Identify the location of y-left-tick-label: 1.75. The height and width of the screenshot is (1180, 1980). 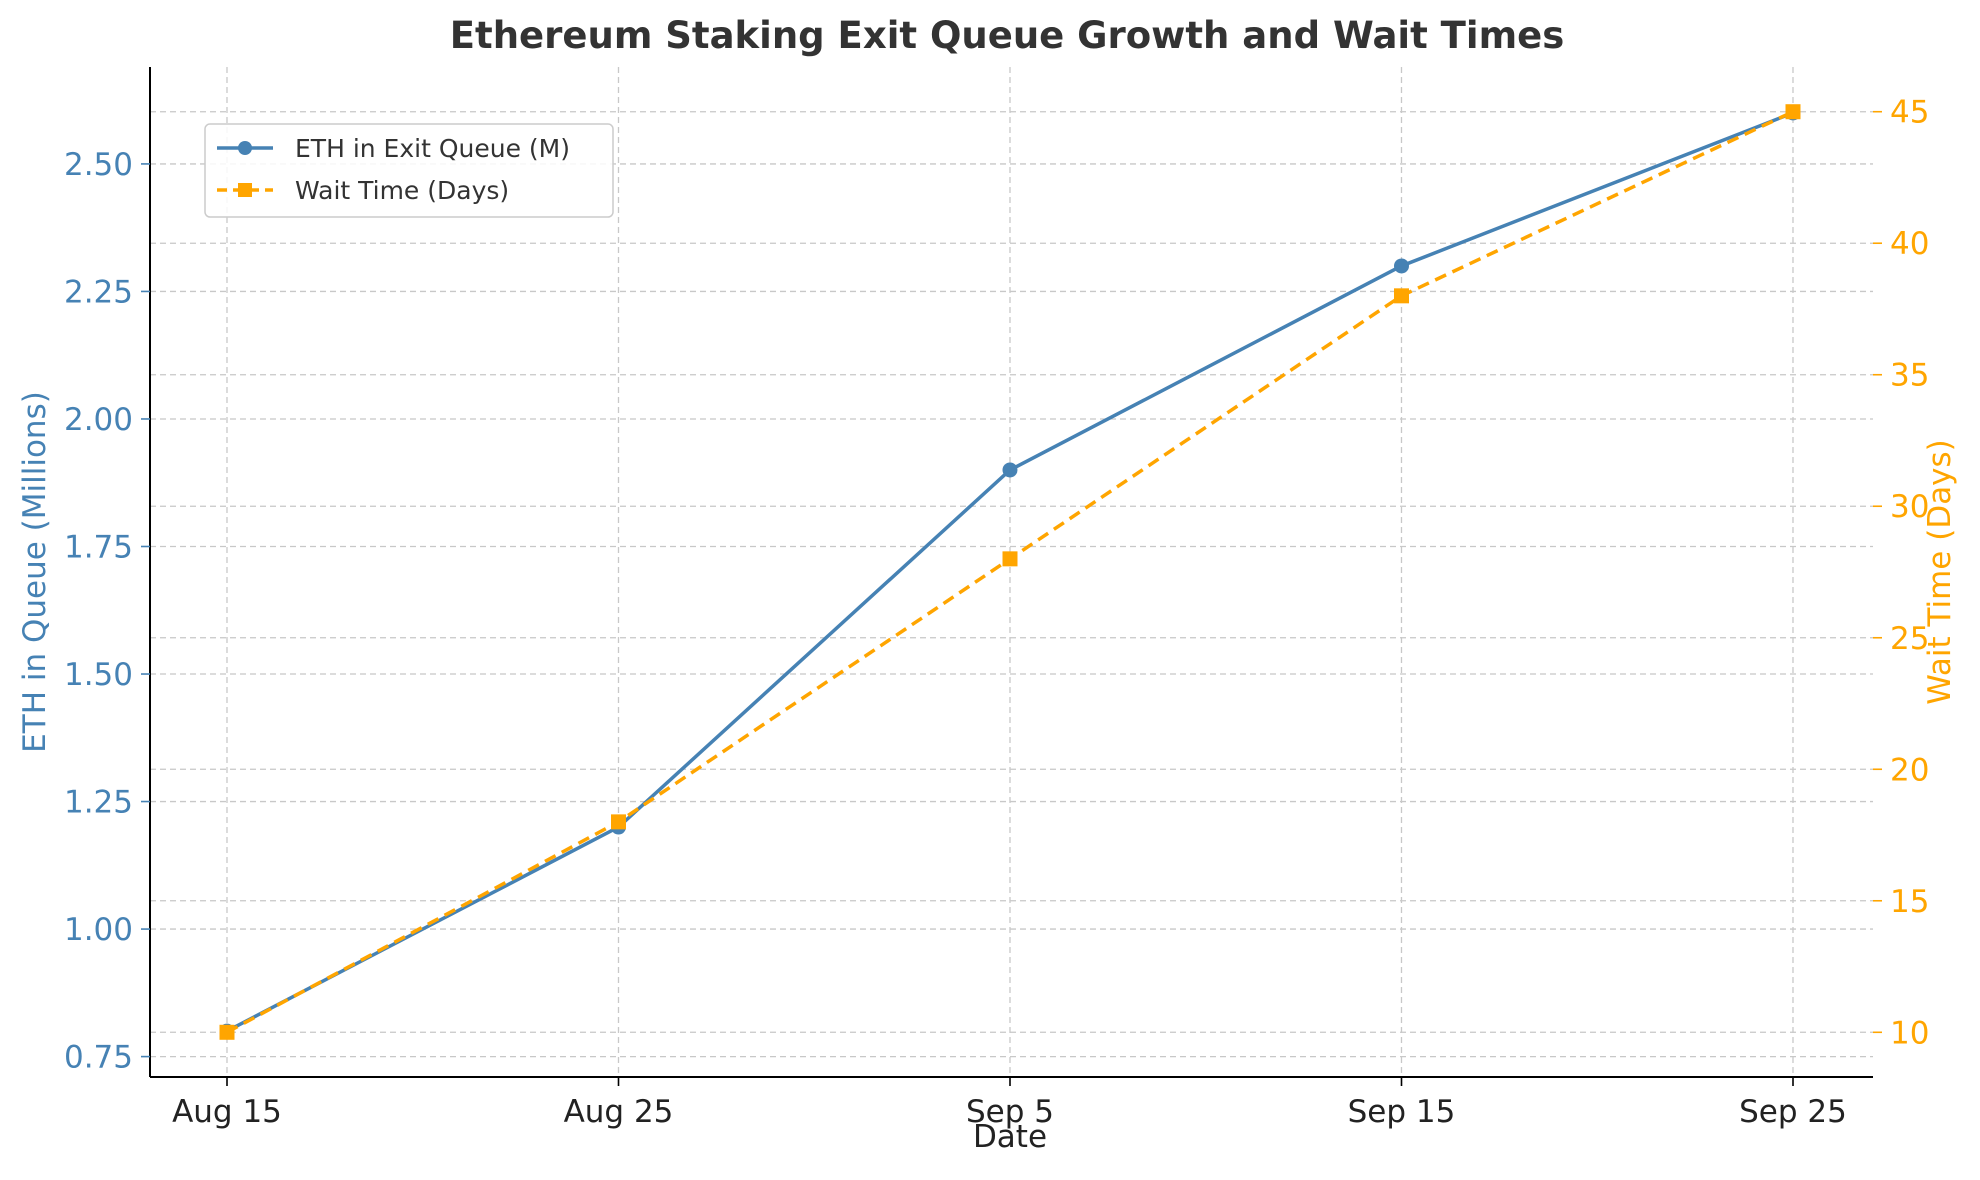
(98, 547).